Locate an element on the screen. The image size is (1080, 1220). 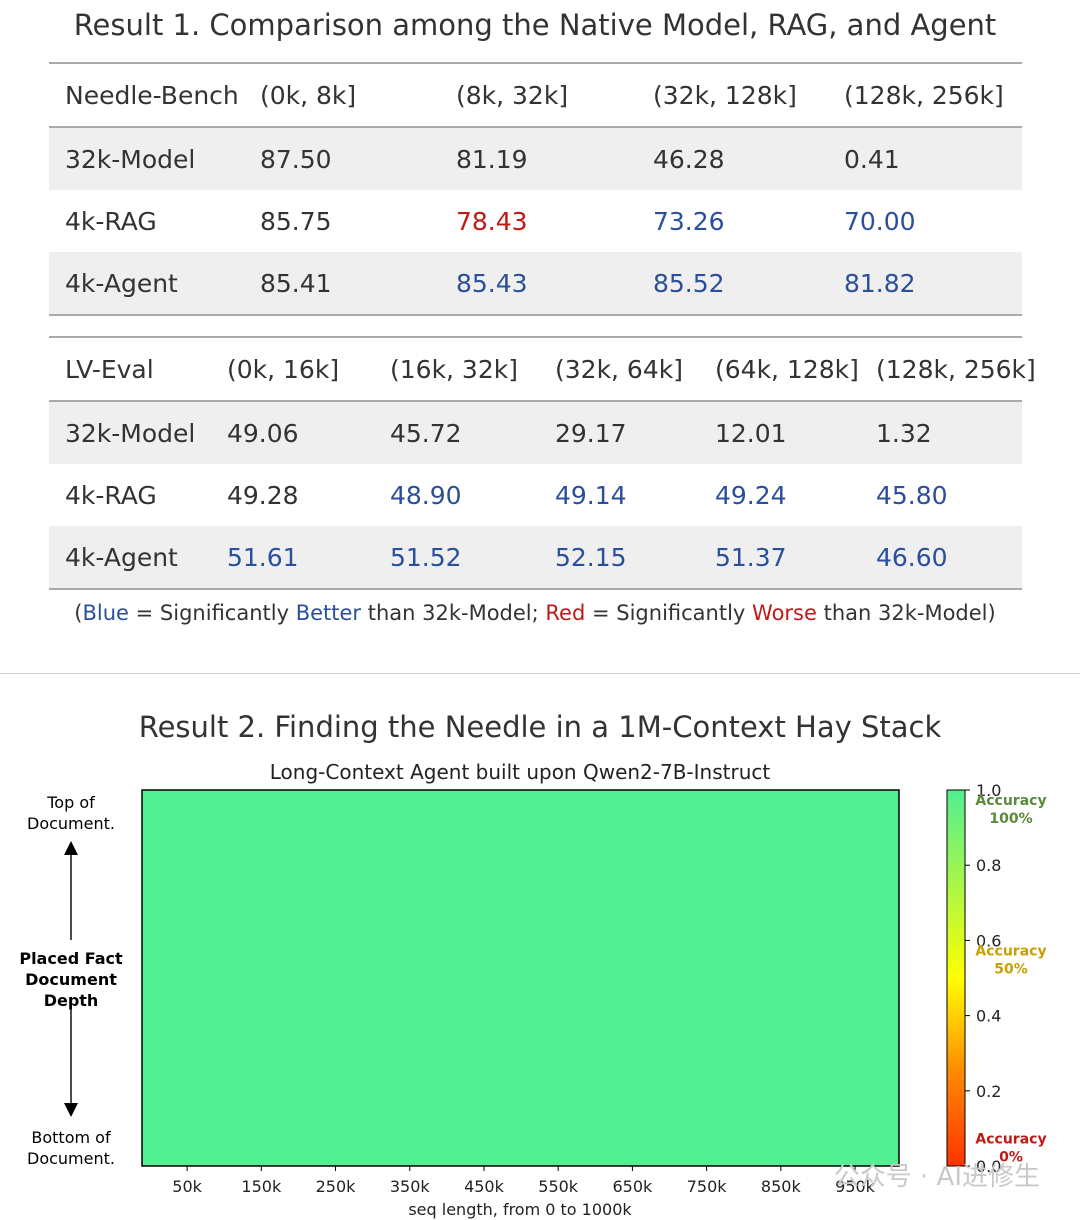
needle_bench-value-cell: 85.75 is located at coordinates (296, 221).